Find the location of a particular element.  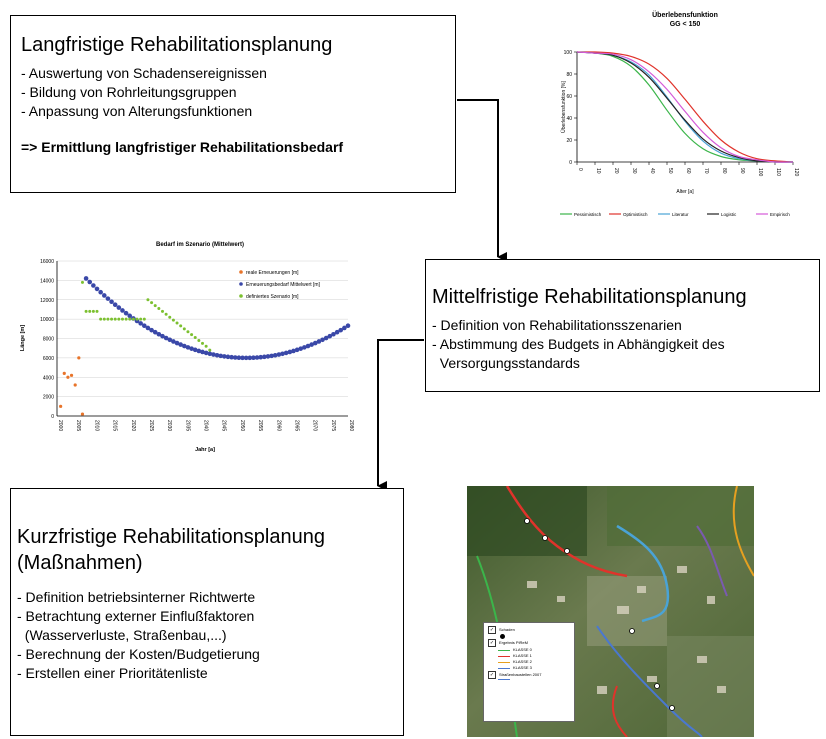

survival-y-tick-label: 100 is located at coordinates (568, 53).